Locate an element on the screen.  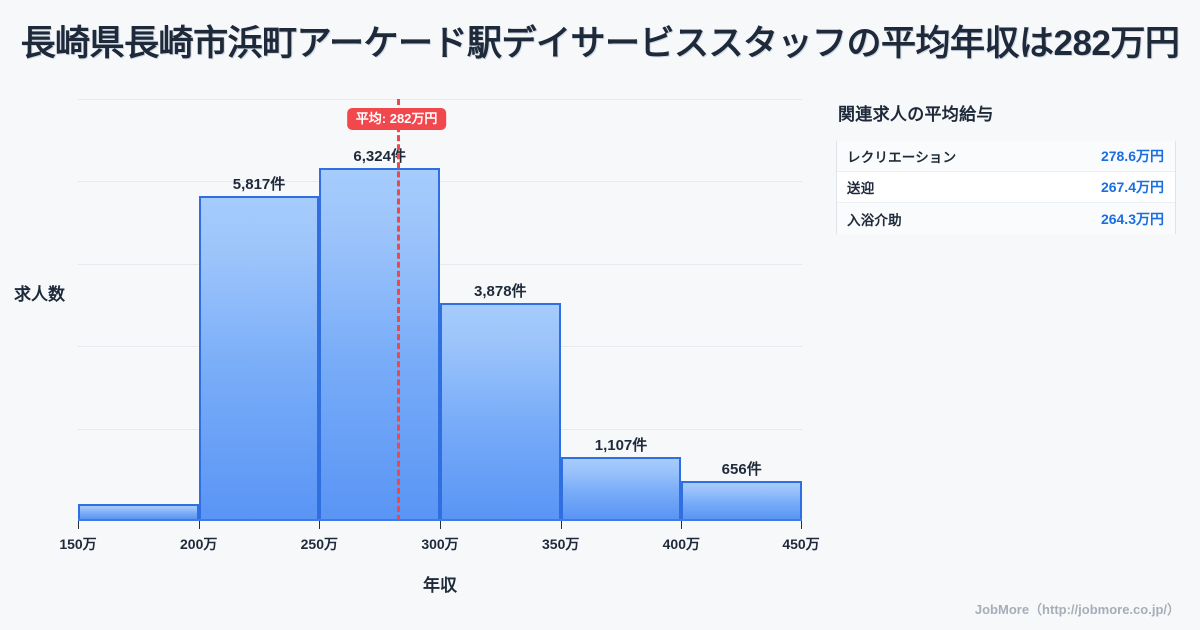
y-axis-title: 求人数 is located at coordinates (39, 294).